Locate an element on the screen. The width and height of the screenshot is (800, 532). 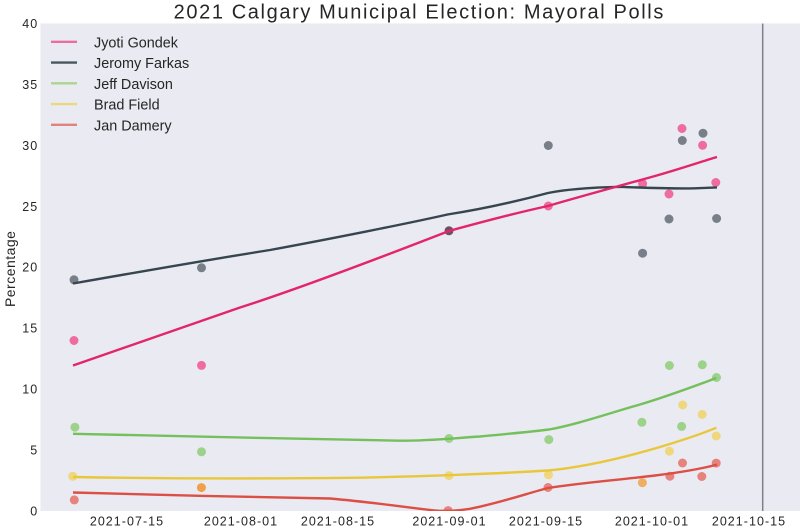
svg-text: 2021-07-15 is located at coordinates (127, 521).